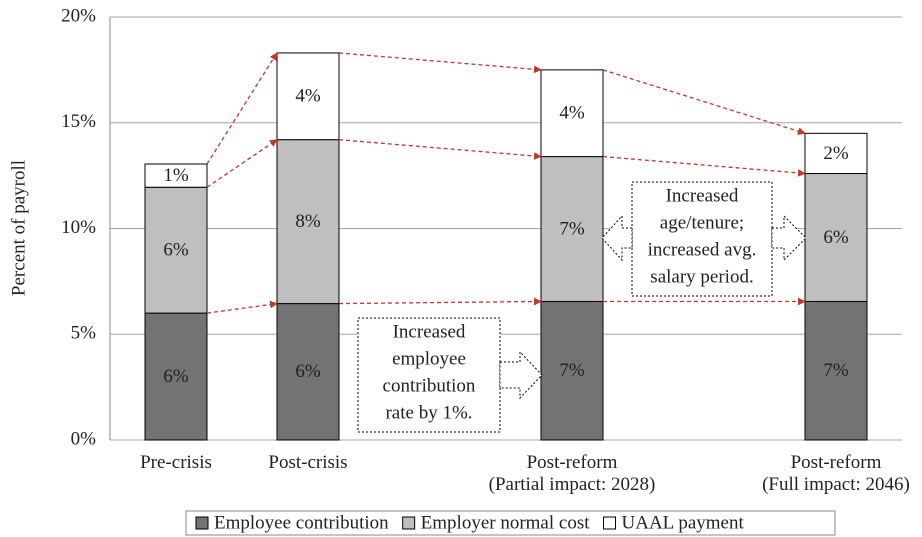 This screenshot has width=922, height=537. I want to click on data-label: 1%, so click(176, 175).